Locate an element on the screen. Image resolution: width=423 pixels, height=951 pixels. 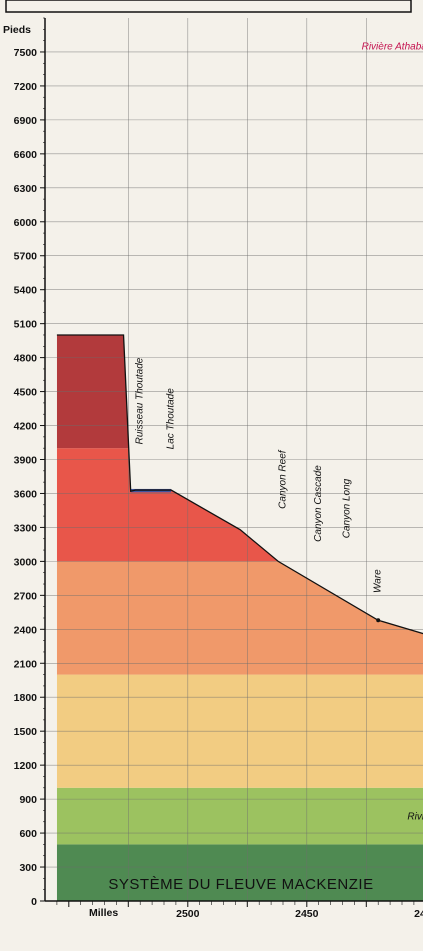
y-tick-label: 2100 is located at coordinates (26, 664).